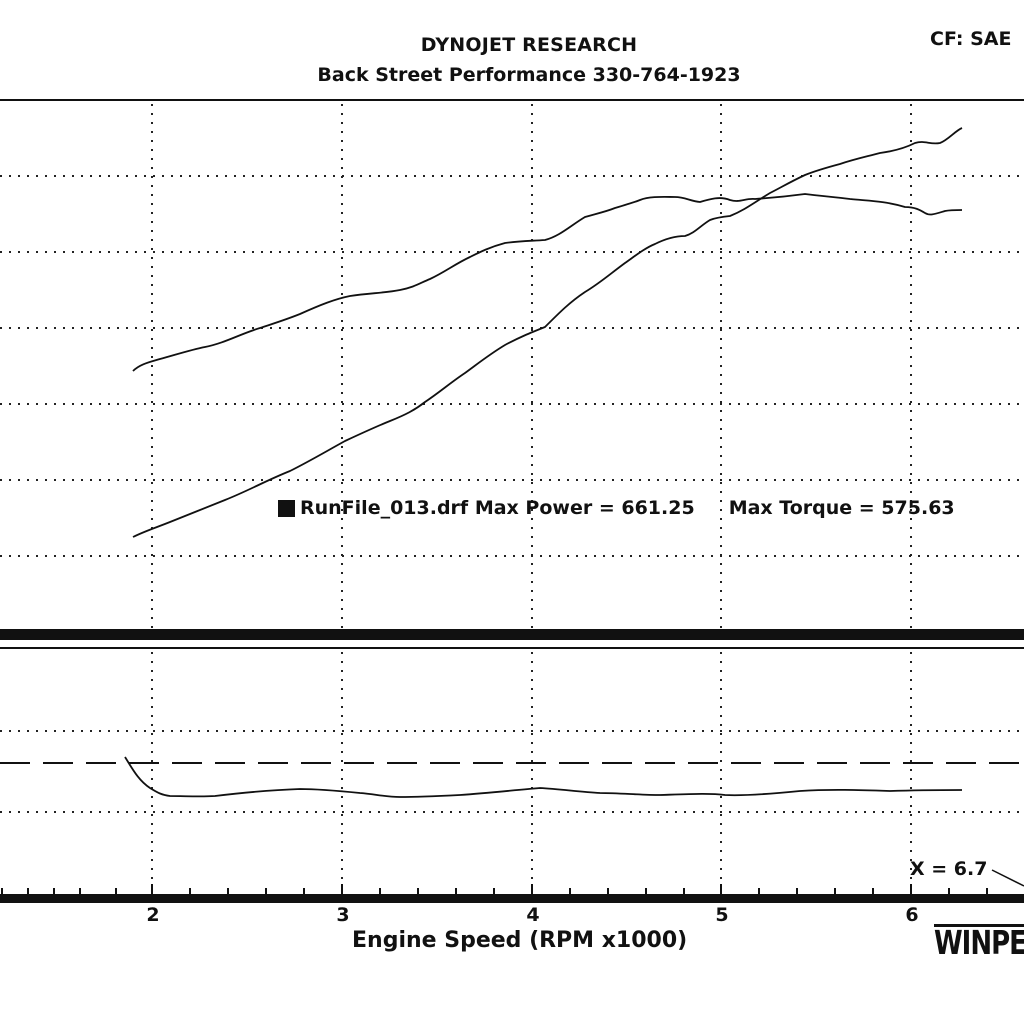  I want to click on legend-run-file: RunFile_013.drf, so click(384, 508).